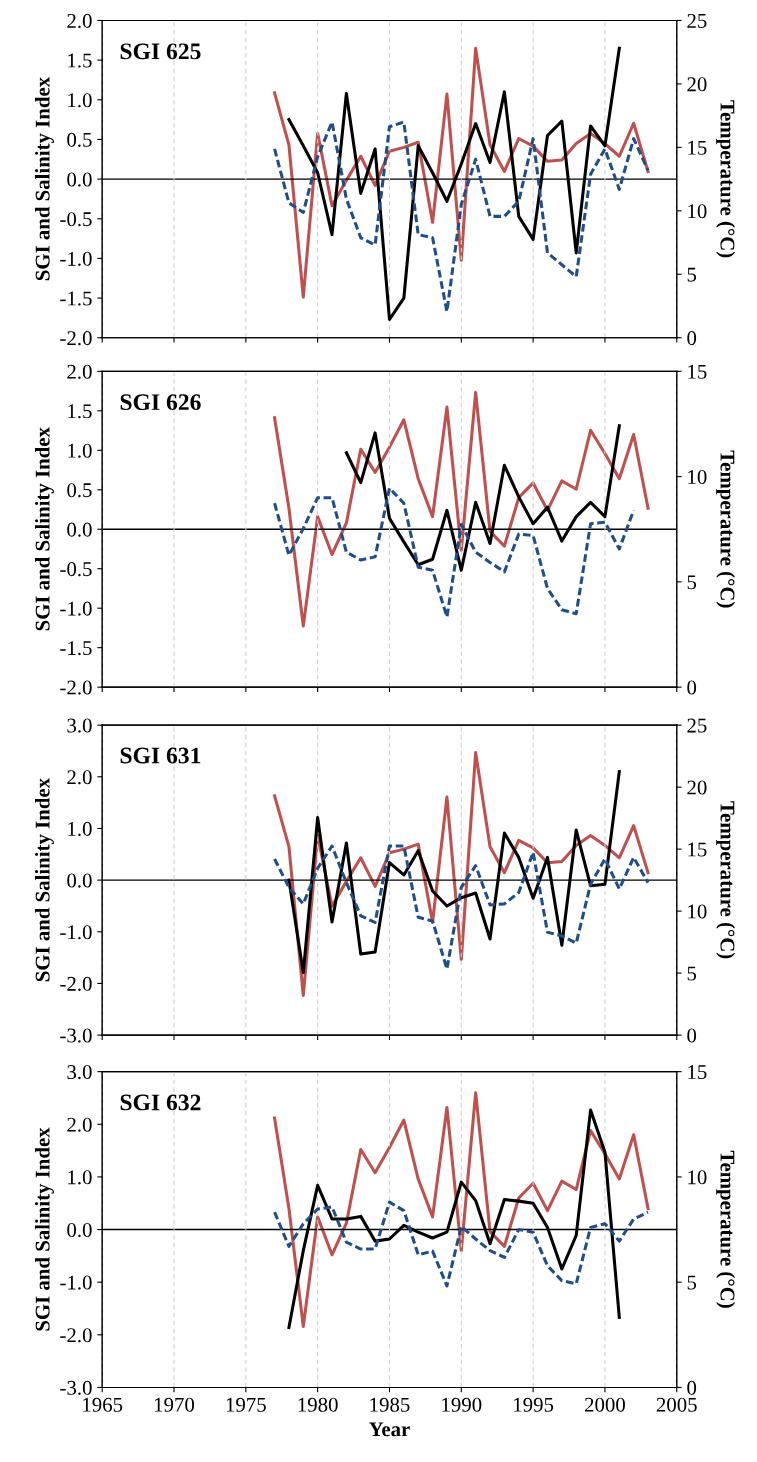  Describe the element at coordinates (175, 1404) in the screenshot. I see `x-tick-label: 1970` at that location.